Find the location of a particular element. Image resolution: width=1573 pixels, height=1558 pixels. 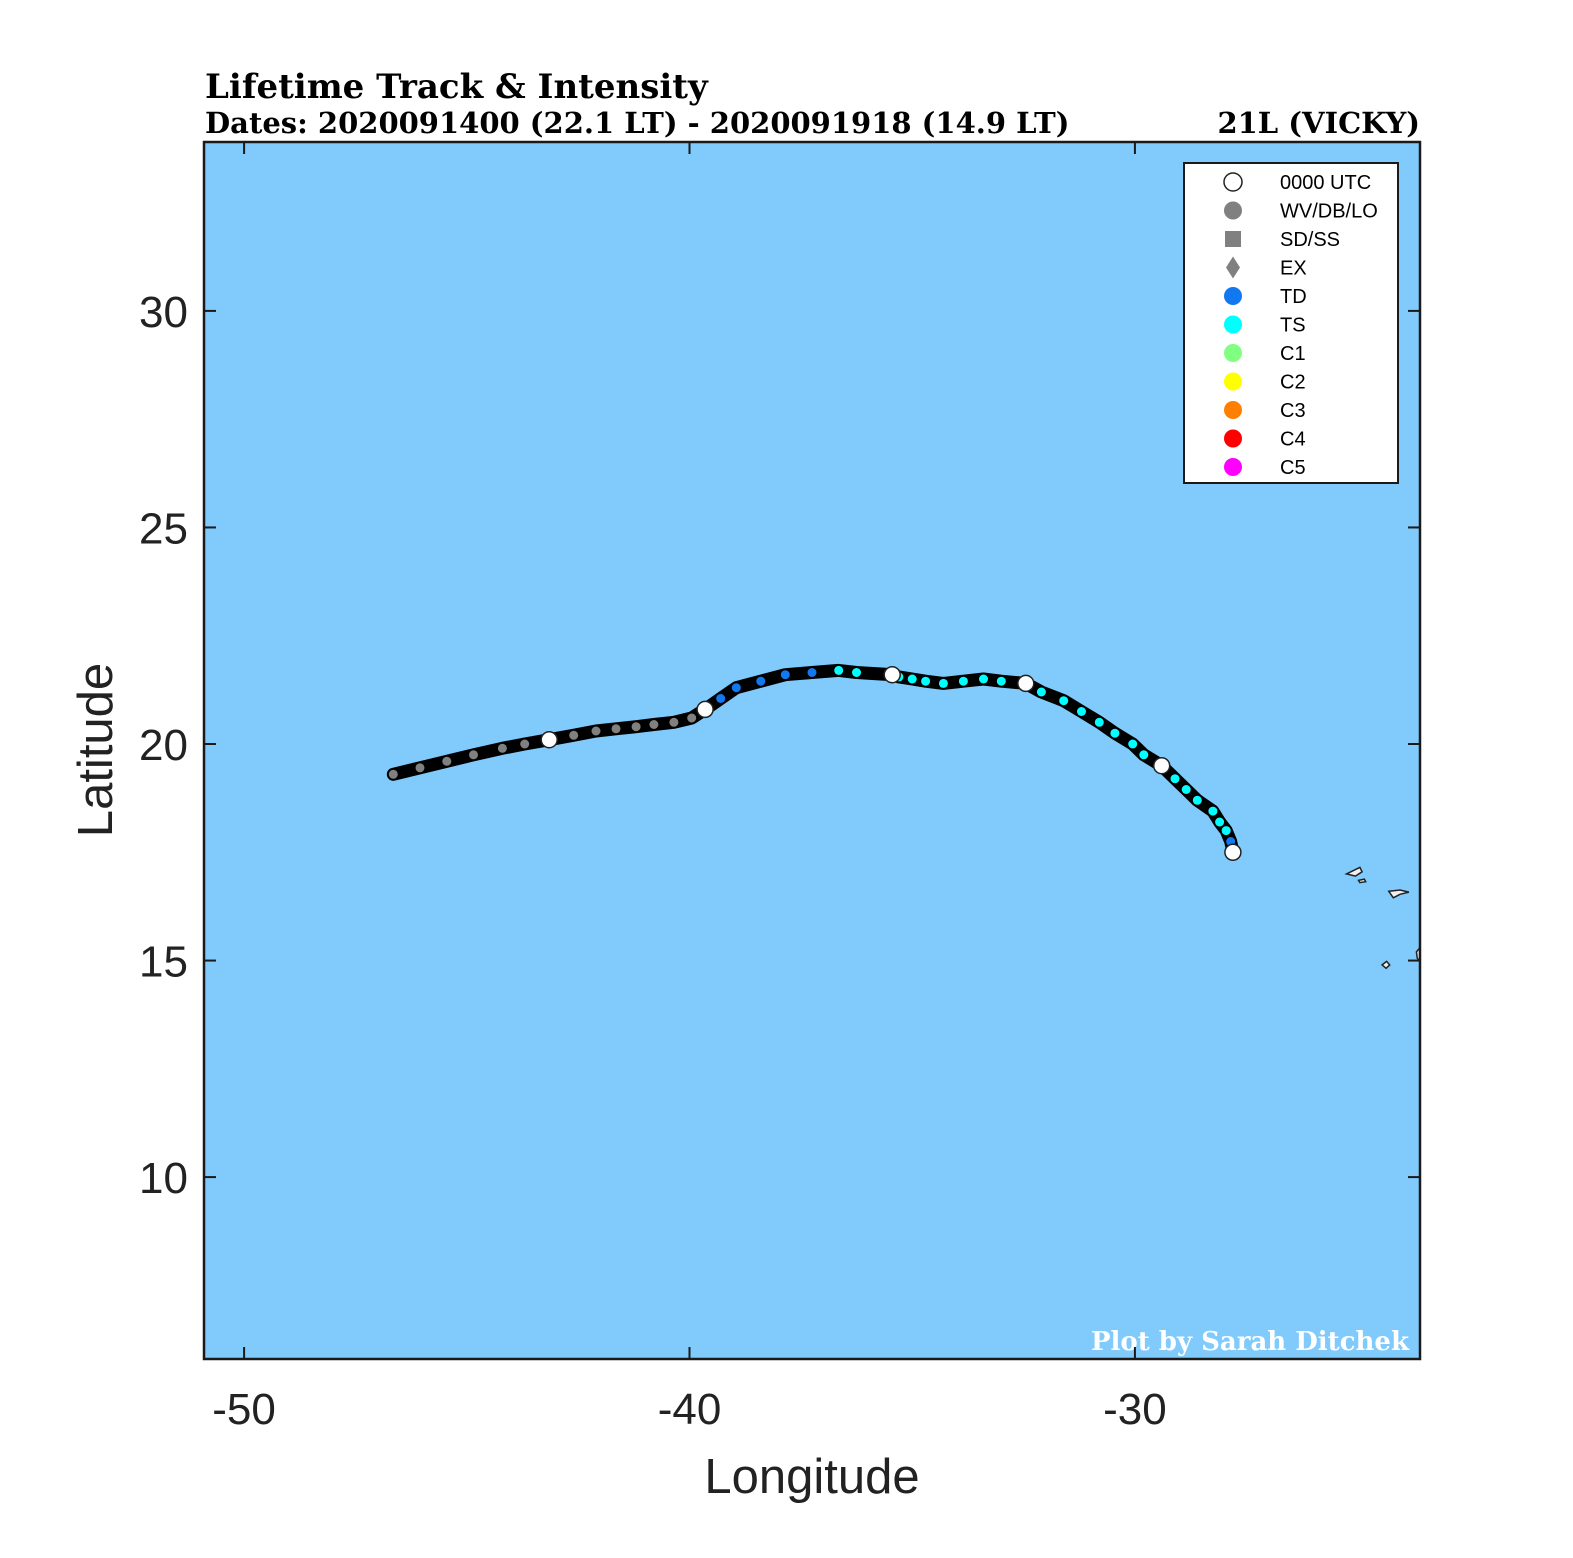

legend-label: 0000 UTC is located at coordinates (1325, 183).